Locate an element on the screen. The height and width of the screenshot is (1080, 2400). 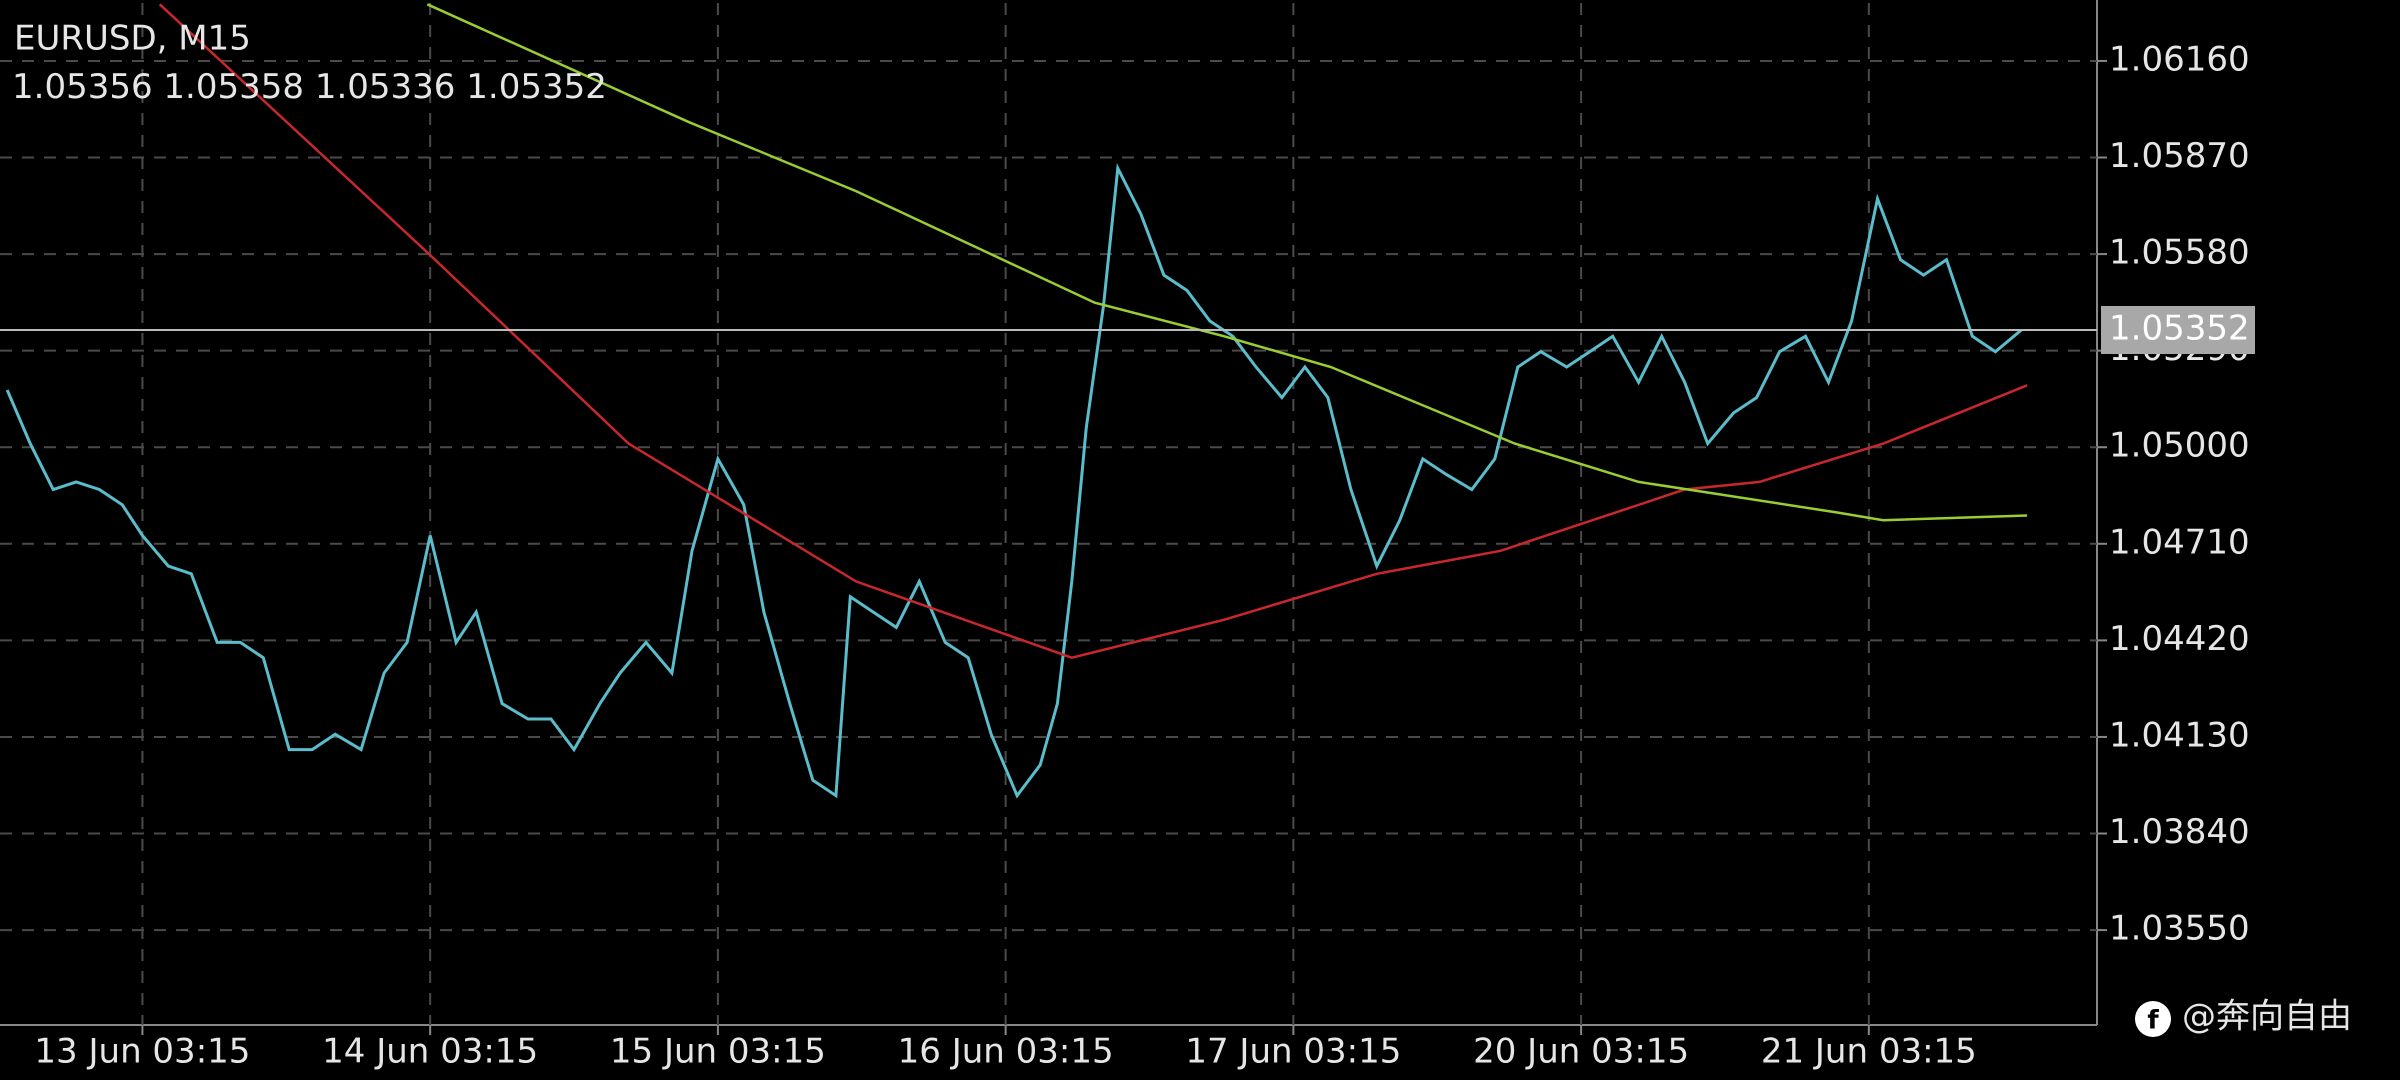
price-label-box is located at coordinates (2178, 330).